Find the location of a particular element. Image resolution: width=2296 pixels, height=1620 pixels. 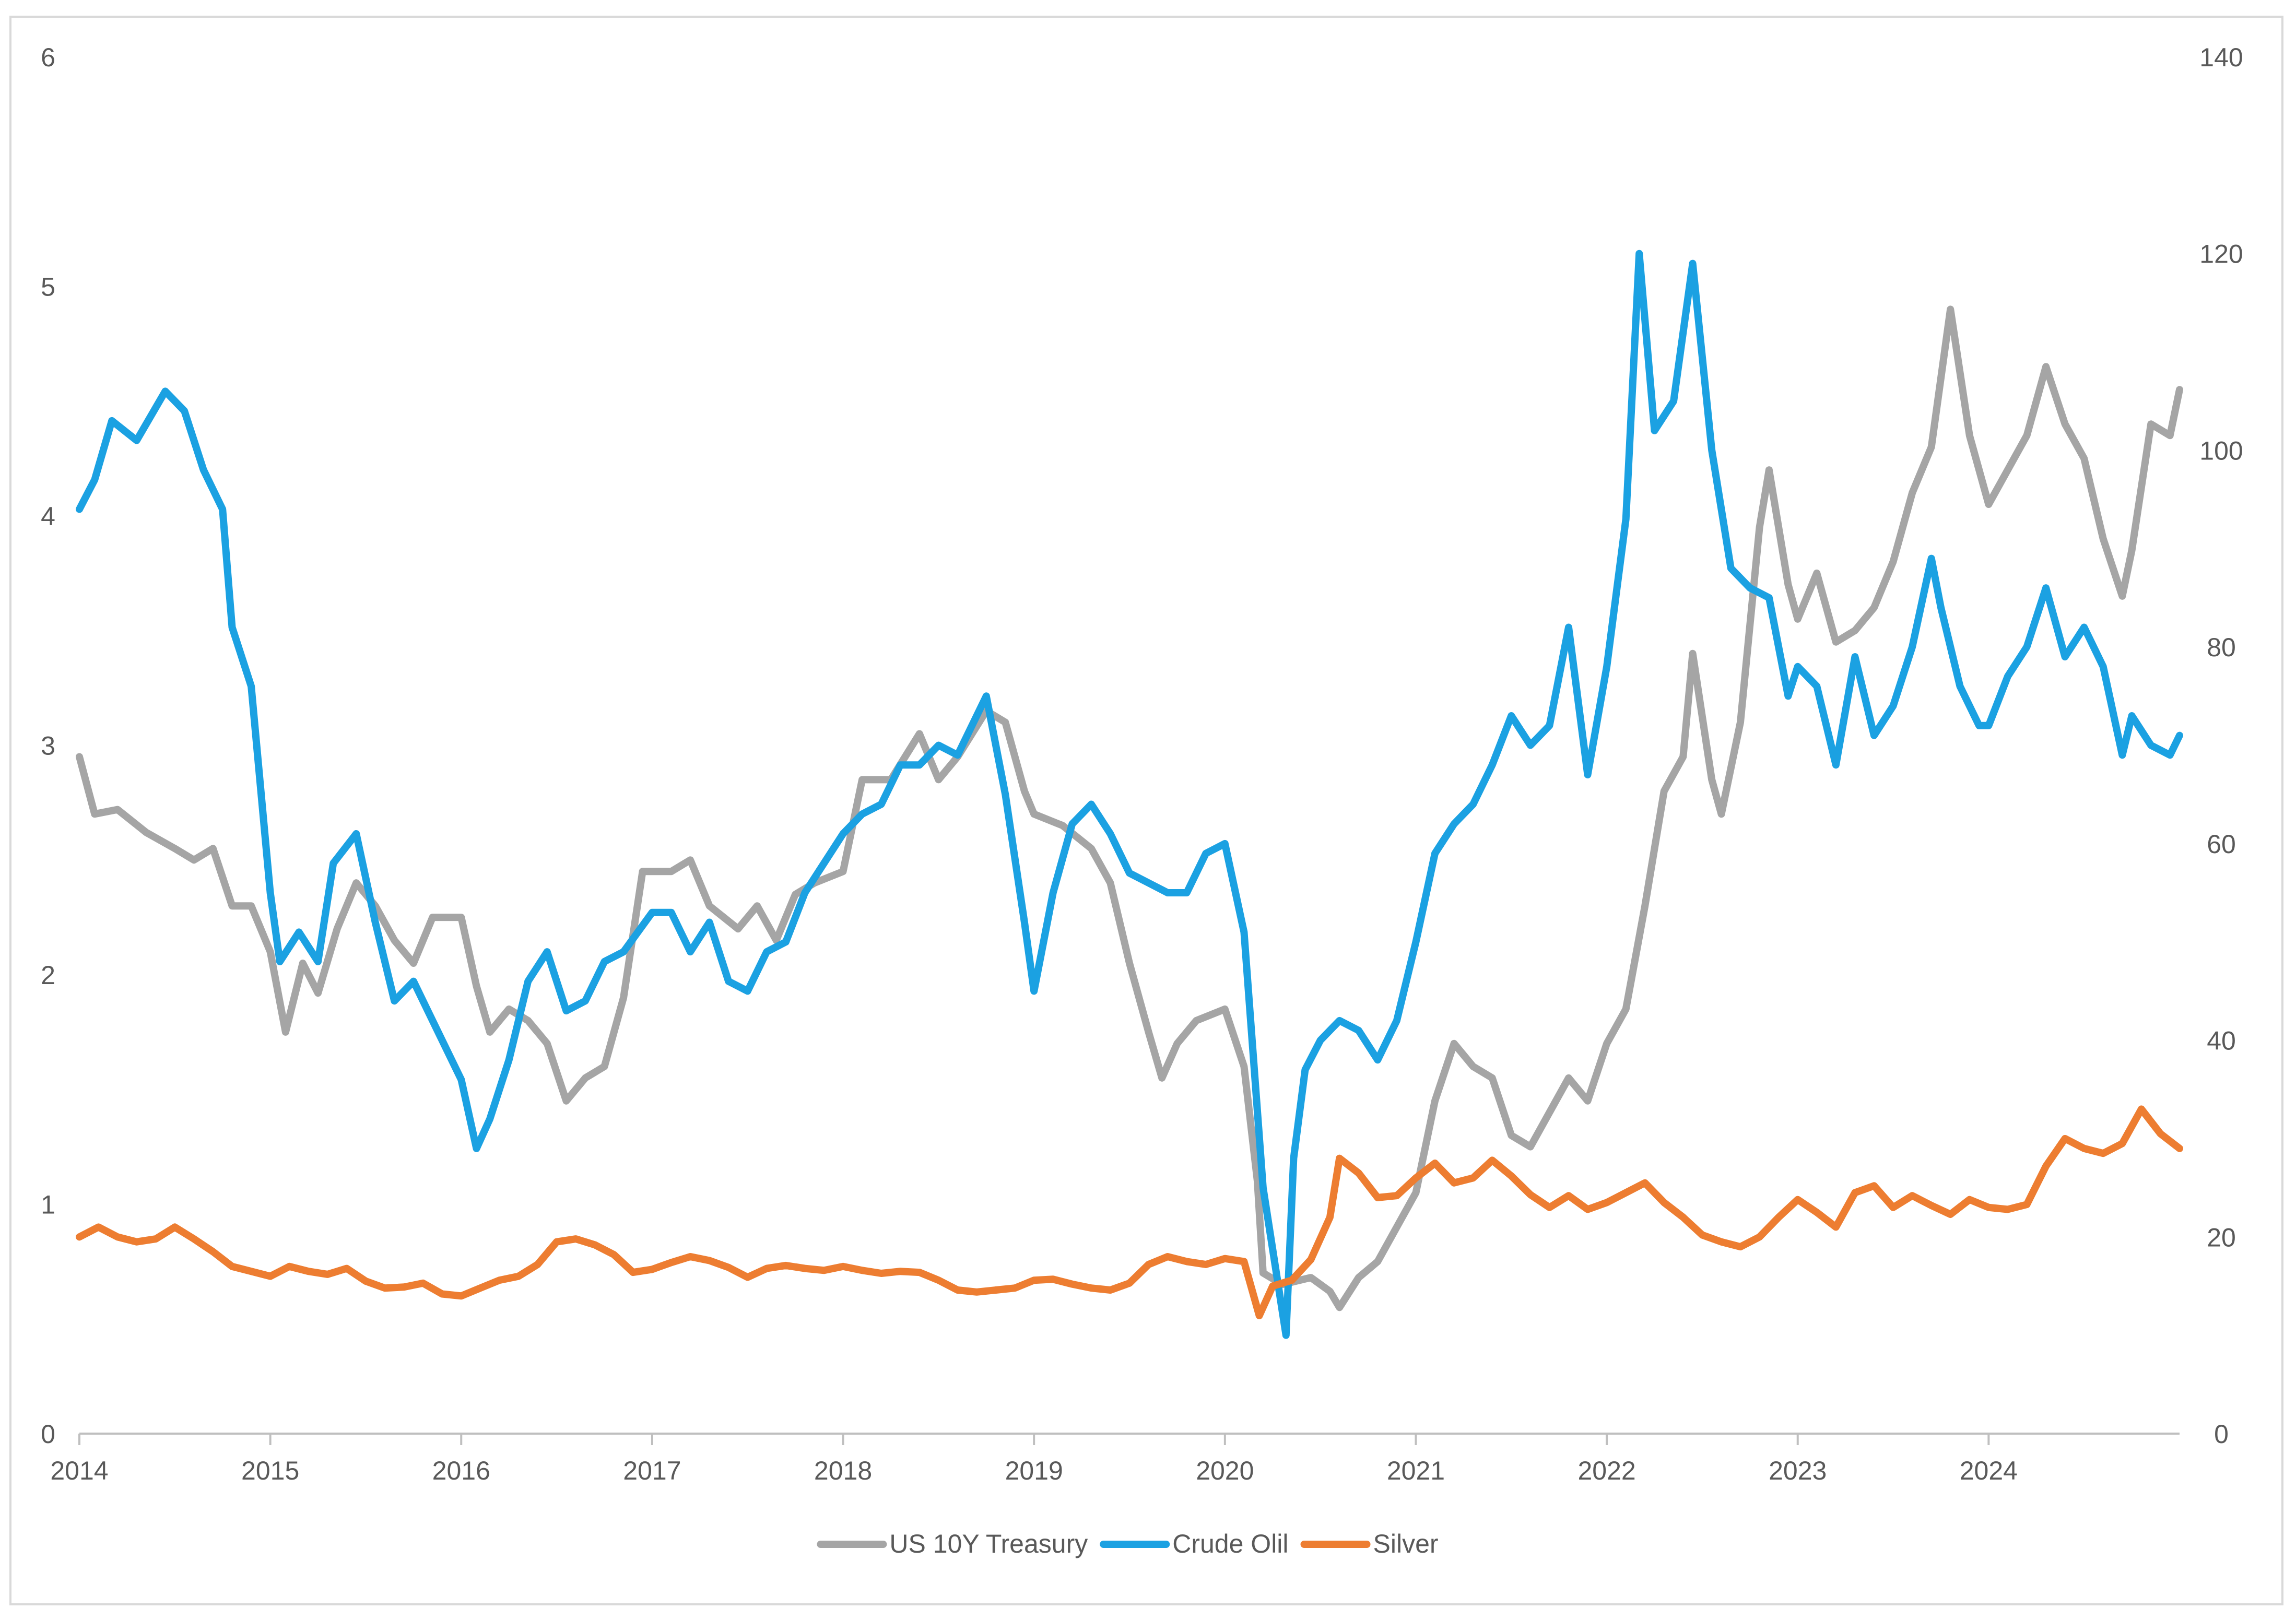

legend-item-silver: Silver is located at coordinates (1369, 1543).